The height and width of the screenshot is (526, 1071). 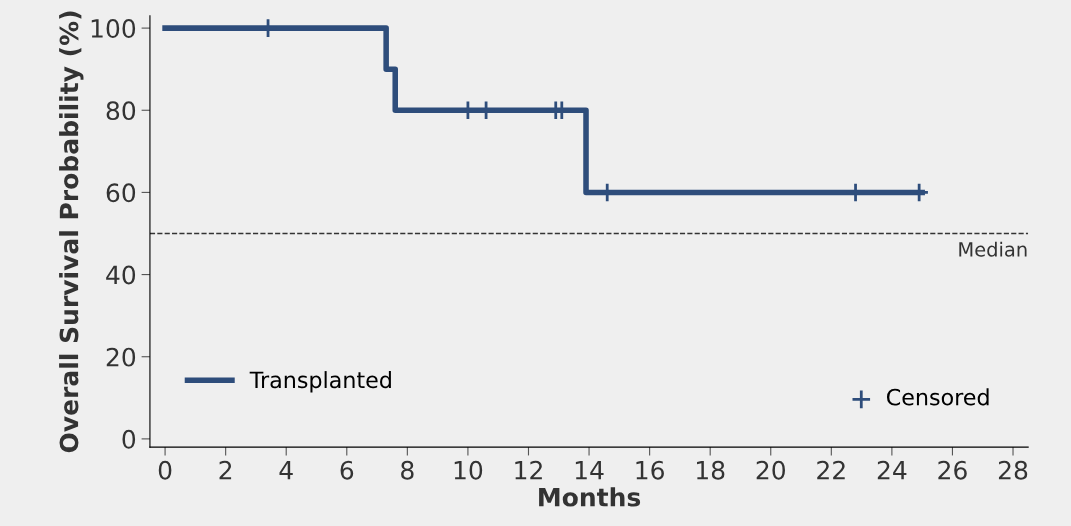 I want to click on x-axis-title: Months, so click(x=590, y=497).